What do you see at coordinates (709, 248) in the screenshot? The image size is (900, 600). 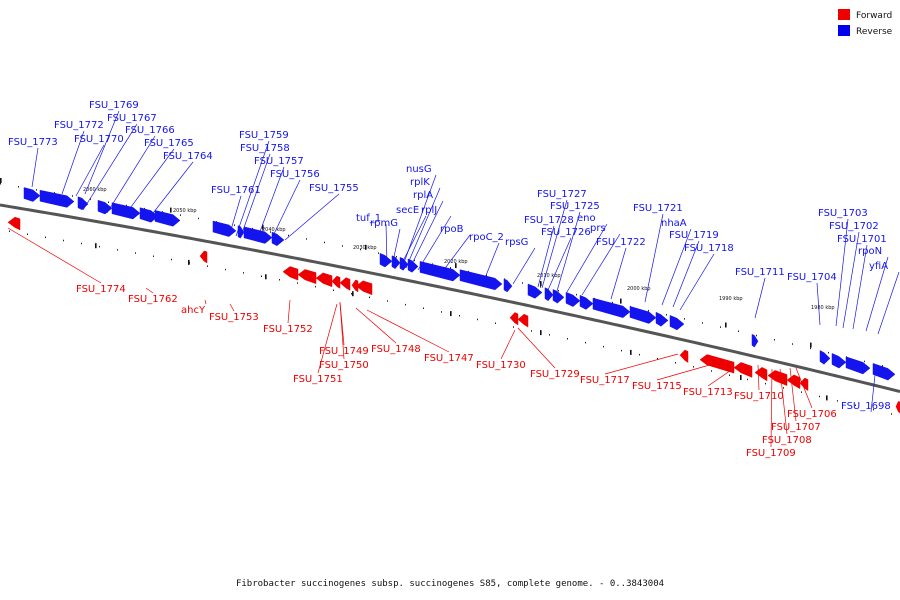 I see `gene-label-fsu-1718: FSU_1718` at bounding box center [709, 248].